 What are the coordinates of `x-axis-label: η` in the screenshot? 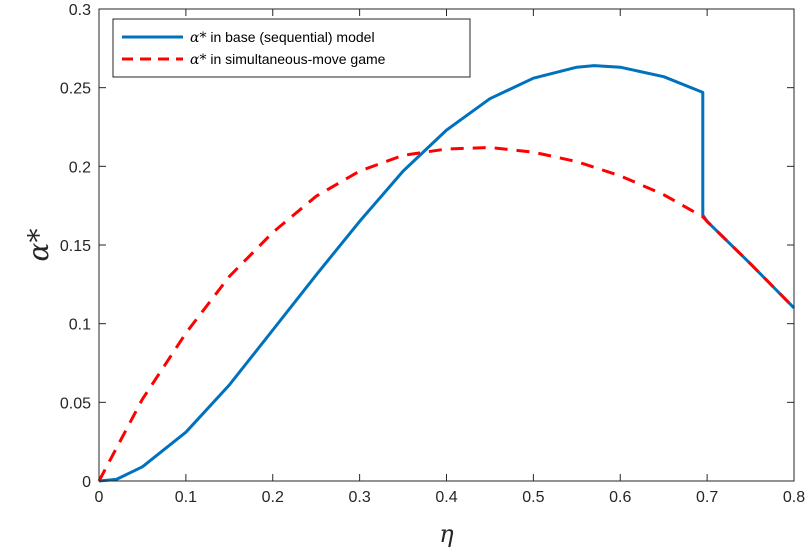 It's located at (446, 534).